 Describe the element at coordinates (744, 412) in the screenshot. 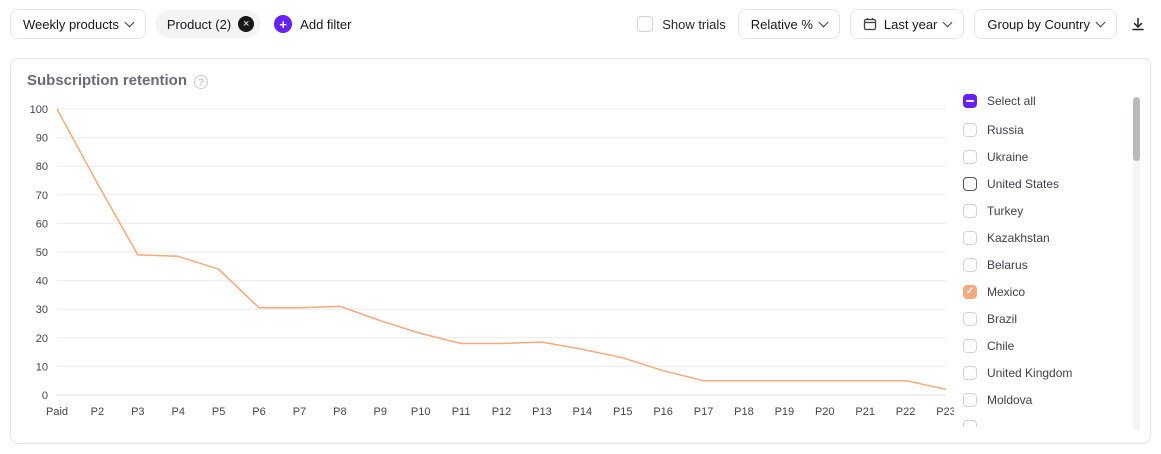

I see `svg-text: P18` at that location.